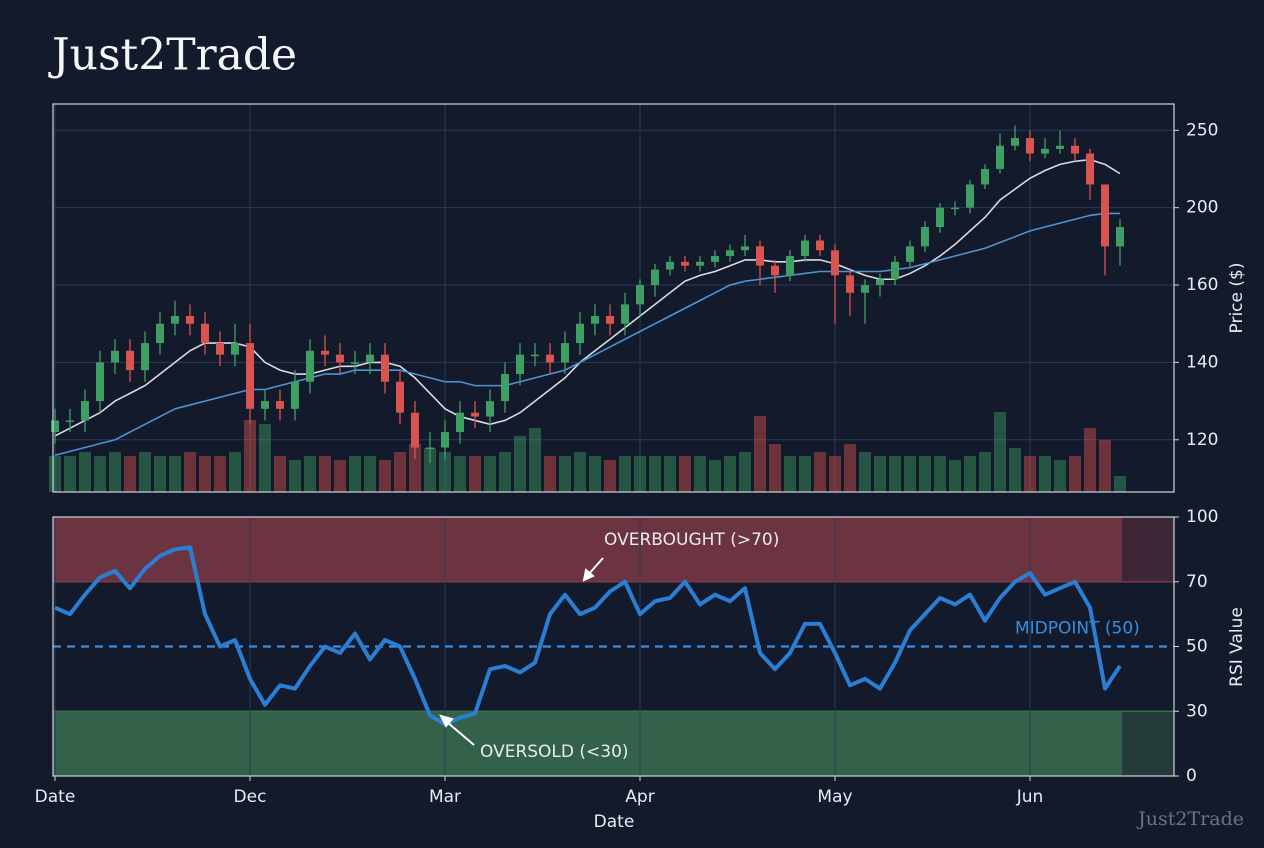 The width and height of the screenshot is (1264, 848). I want to click on x-tick-label: Dec, so click(250, 797).